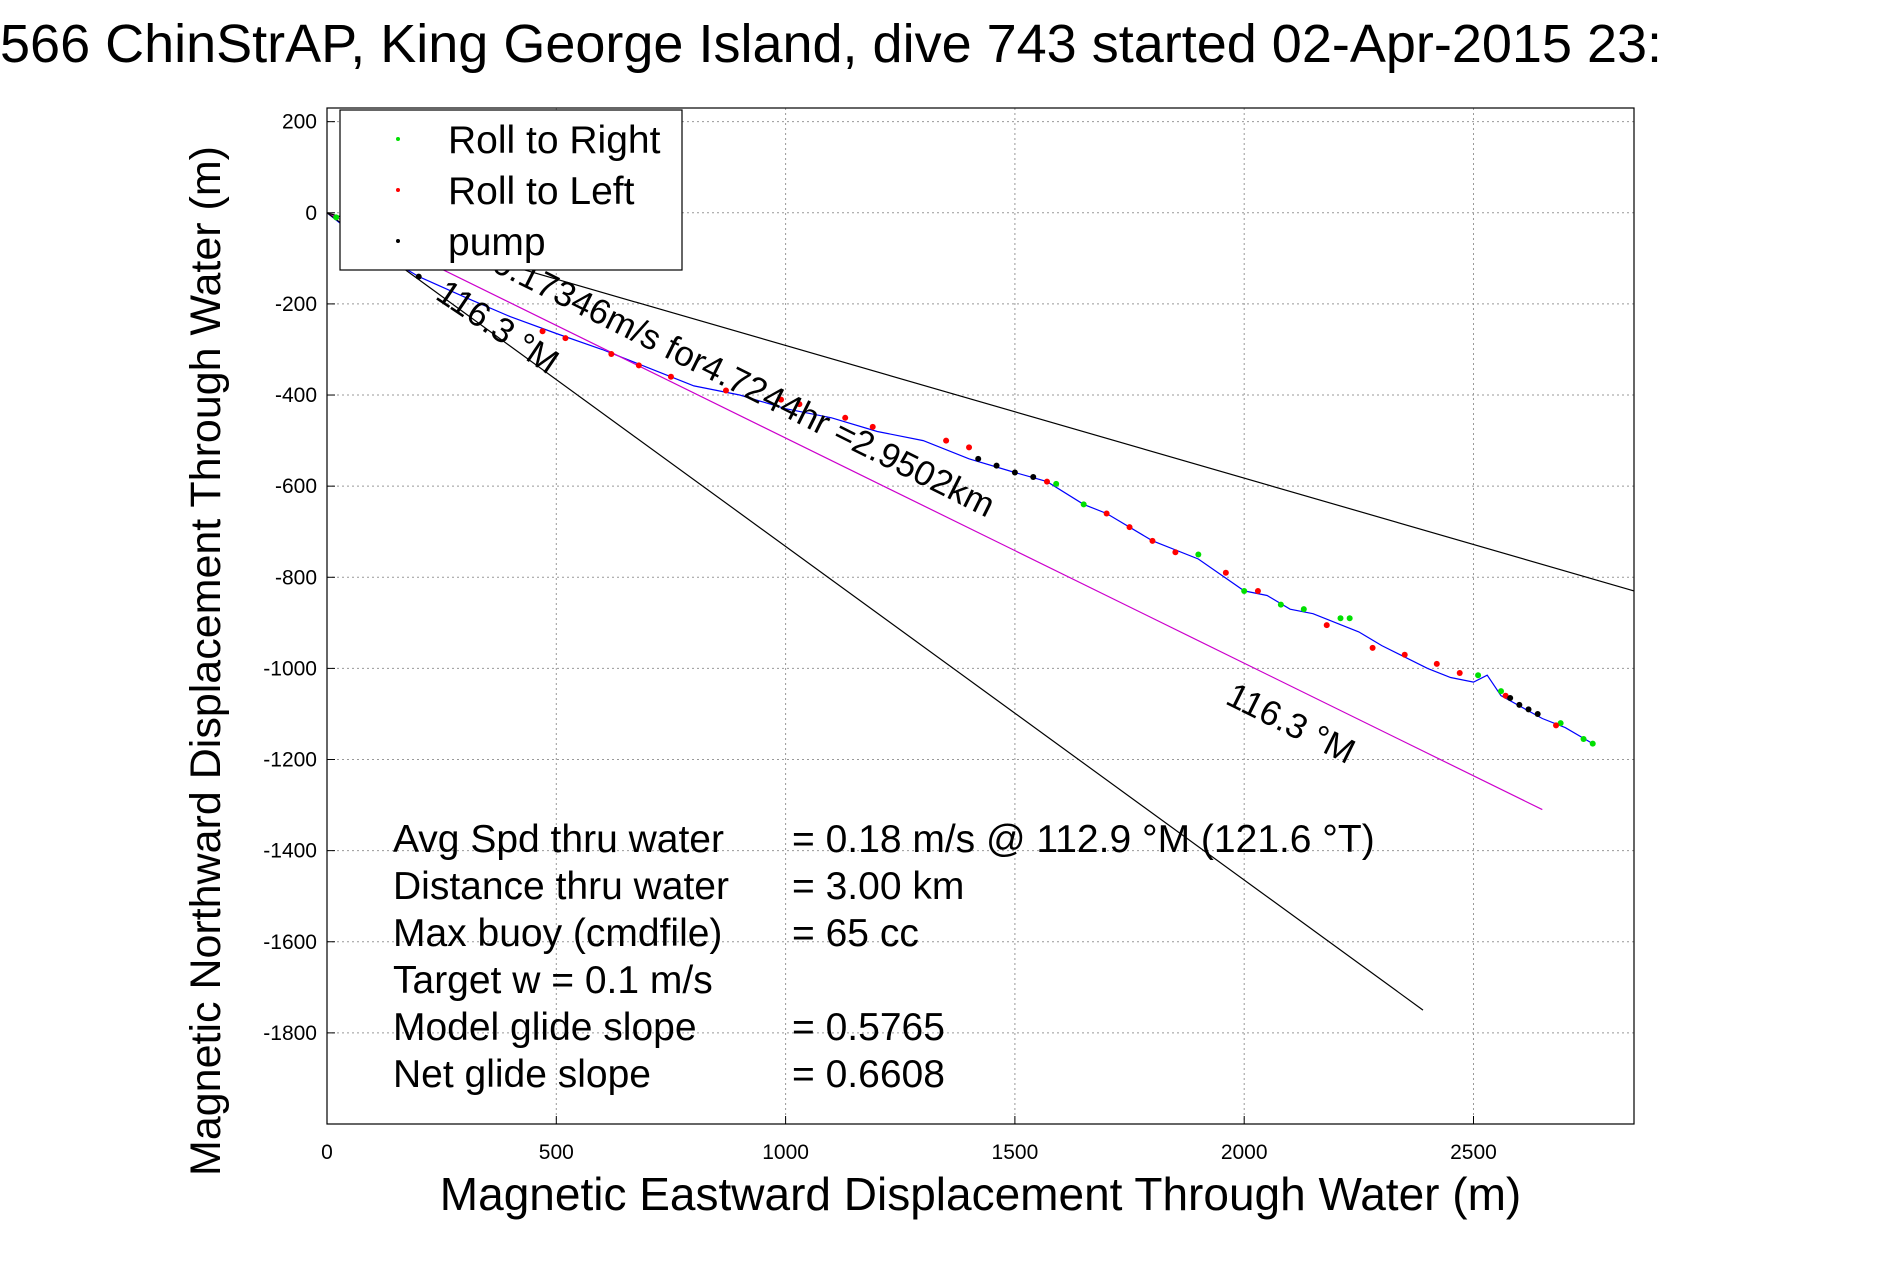 The image size is (1891, 1262). Describe the element at coordinates (398, 190) in the screenshot. I see `legend-marker-roll-left` at that location.